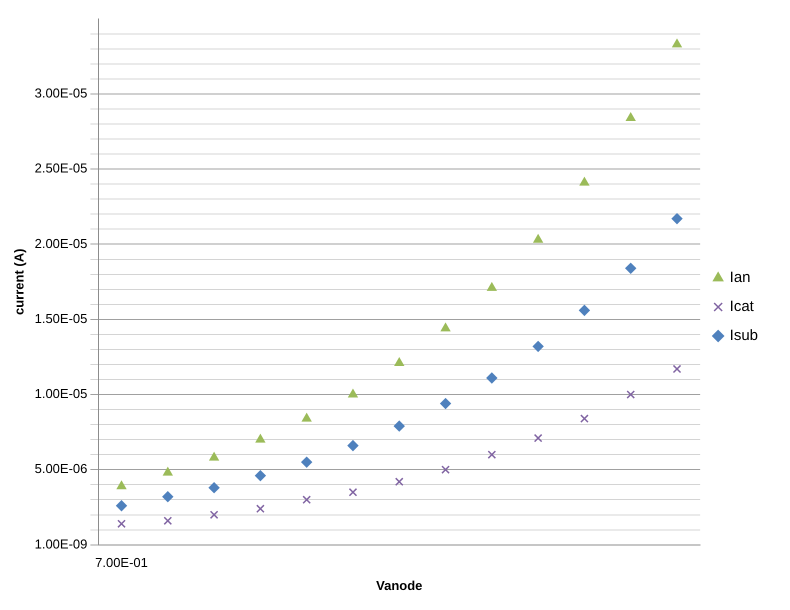  I want to click on y-tick-label: 5.00E-06, so click(61, 468).